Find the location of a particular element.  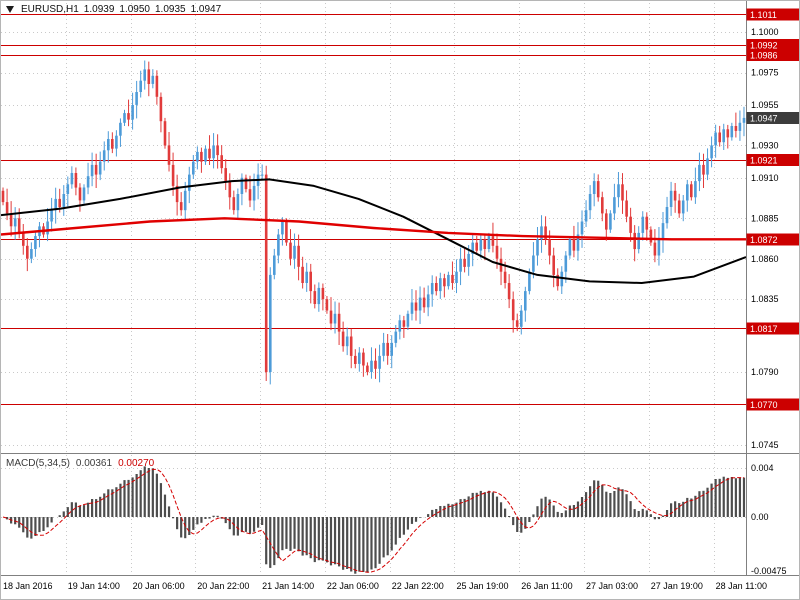

time-tick-label: 22 Jan 06:00 is located at coordinates (353, 586).